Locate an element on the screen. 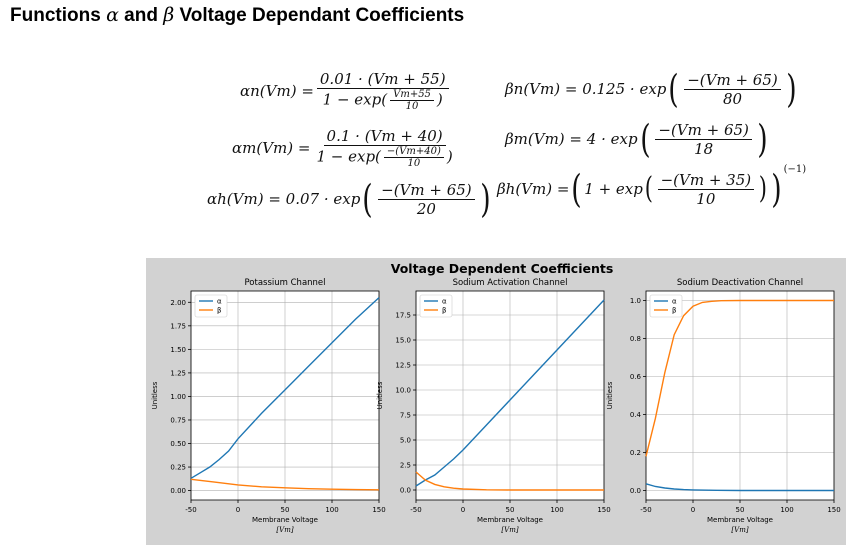 The height and width of the screenshot is (549, 858). y-tick-label: 0.2 is located at coordinates (635, 453).